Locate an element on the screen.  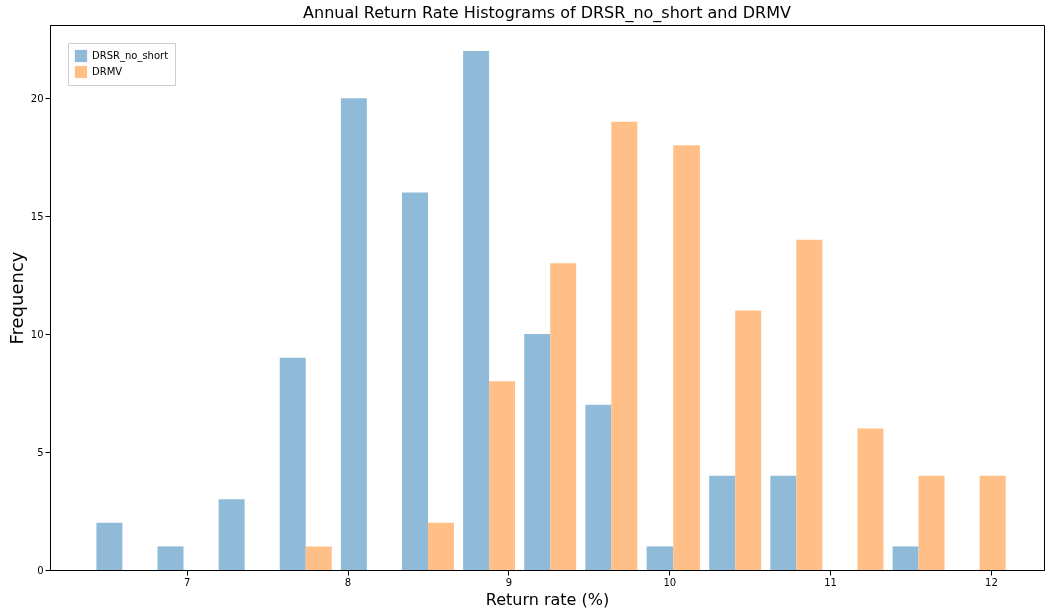
x-tick-label: 7 is located at coordinates (187, 582).